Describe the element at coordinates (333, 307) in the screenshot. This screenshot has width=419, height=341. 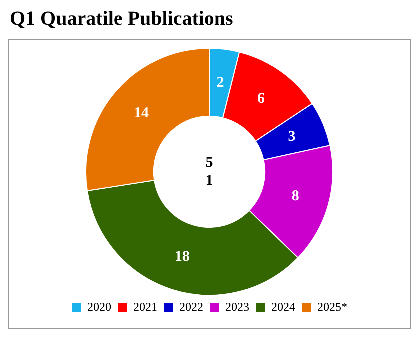
I see `legend-label: 2025*` at that location.